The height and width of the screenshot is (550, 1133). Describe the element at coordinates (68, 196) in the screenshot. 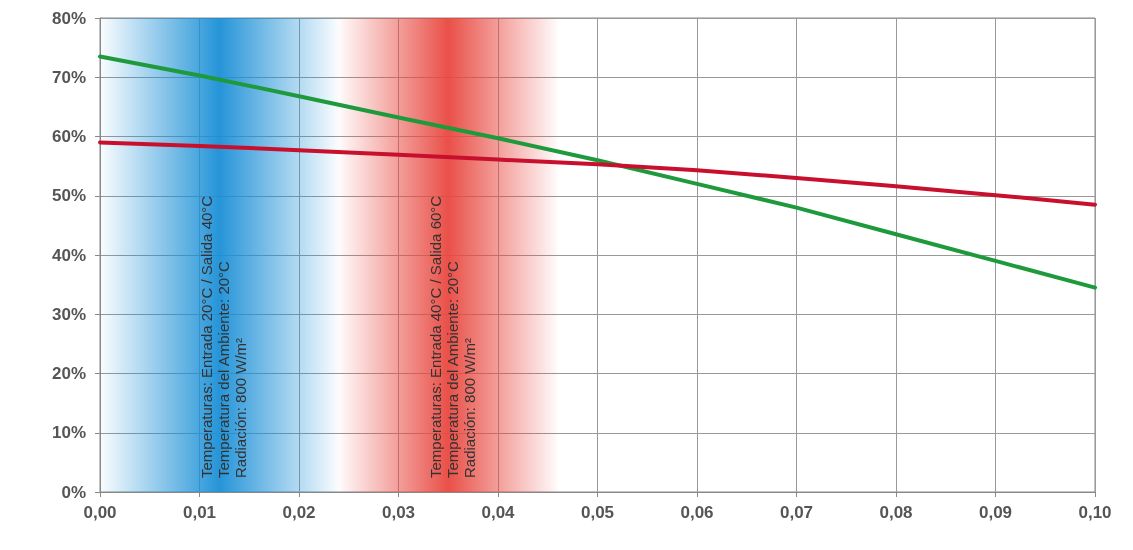

I see `y-tick-label: 50%` at that location.